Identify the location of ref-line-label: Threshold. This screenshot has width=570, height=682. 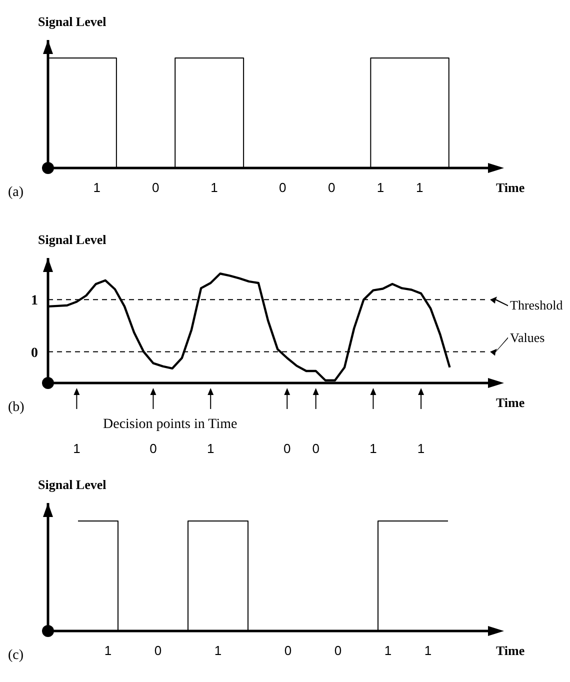
(537, 305).